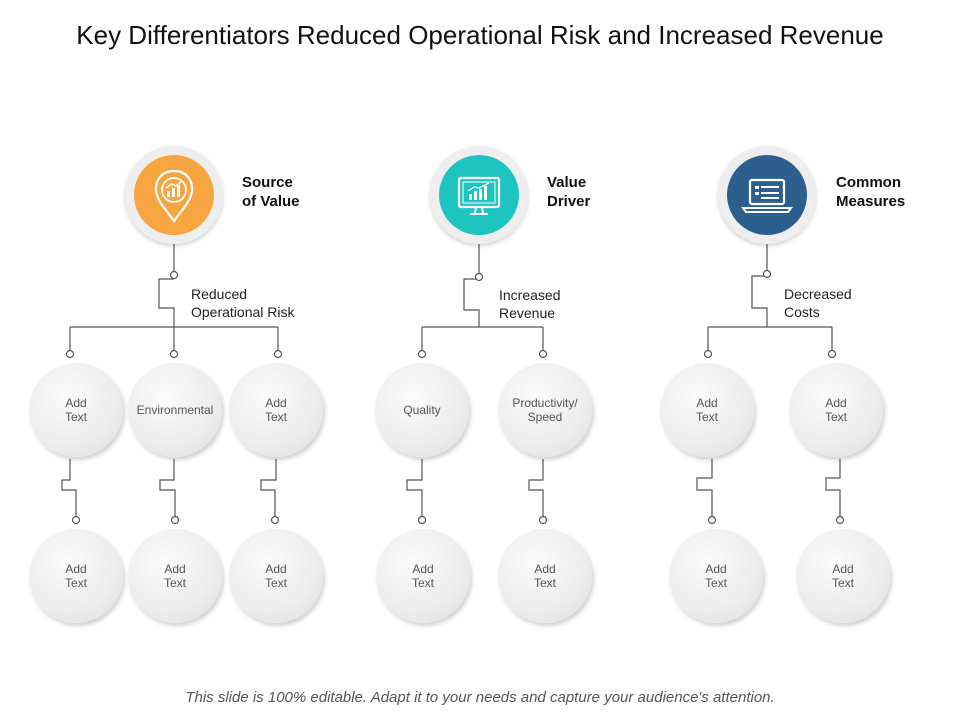 The height and width of the screenshot is (720, 960). I want to click on source-of-value-icon-badge, so click(174, 195).